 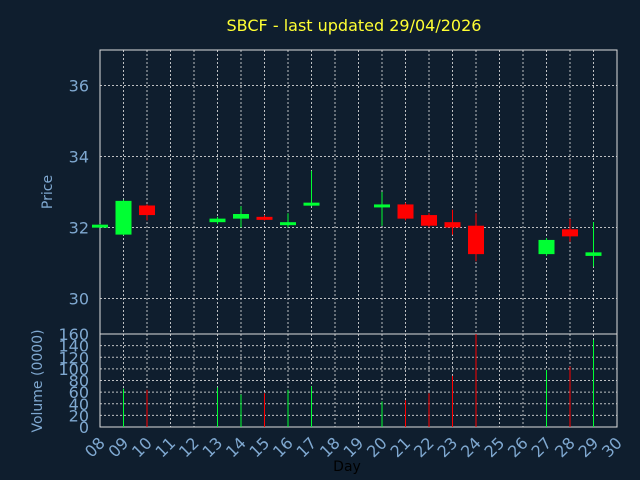 What do you see at coordinates (73, 334) in the screenshot?
I see `volume-tick-label: 160` at bounding box center [73, 334].